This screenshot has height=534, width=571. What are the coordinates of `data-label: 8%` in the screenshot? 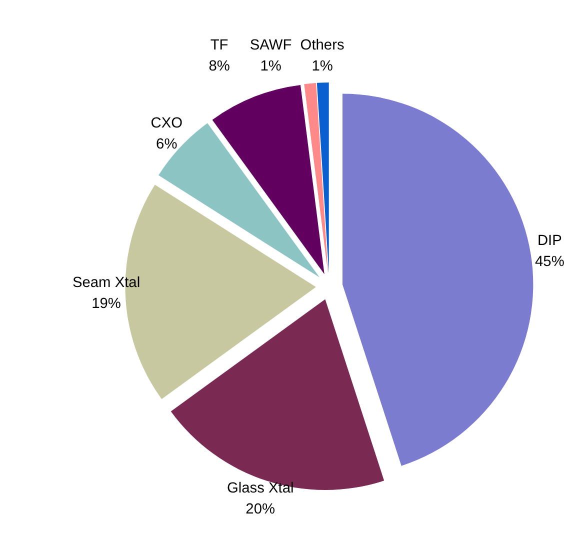 It's located at (219, 66).